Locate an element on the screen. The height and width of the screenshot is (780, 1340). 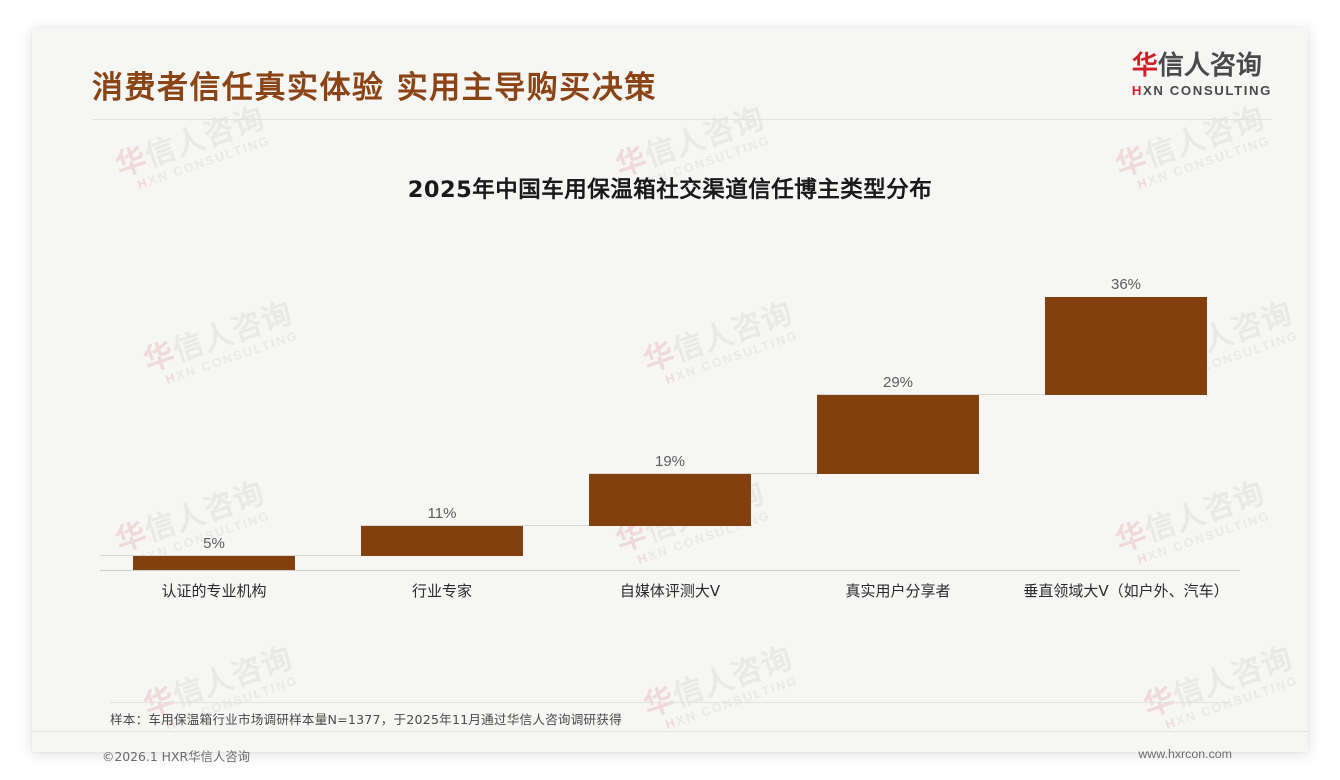
axis-category-label: 认证的专业机构 is located at coordinates (214, 591).